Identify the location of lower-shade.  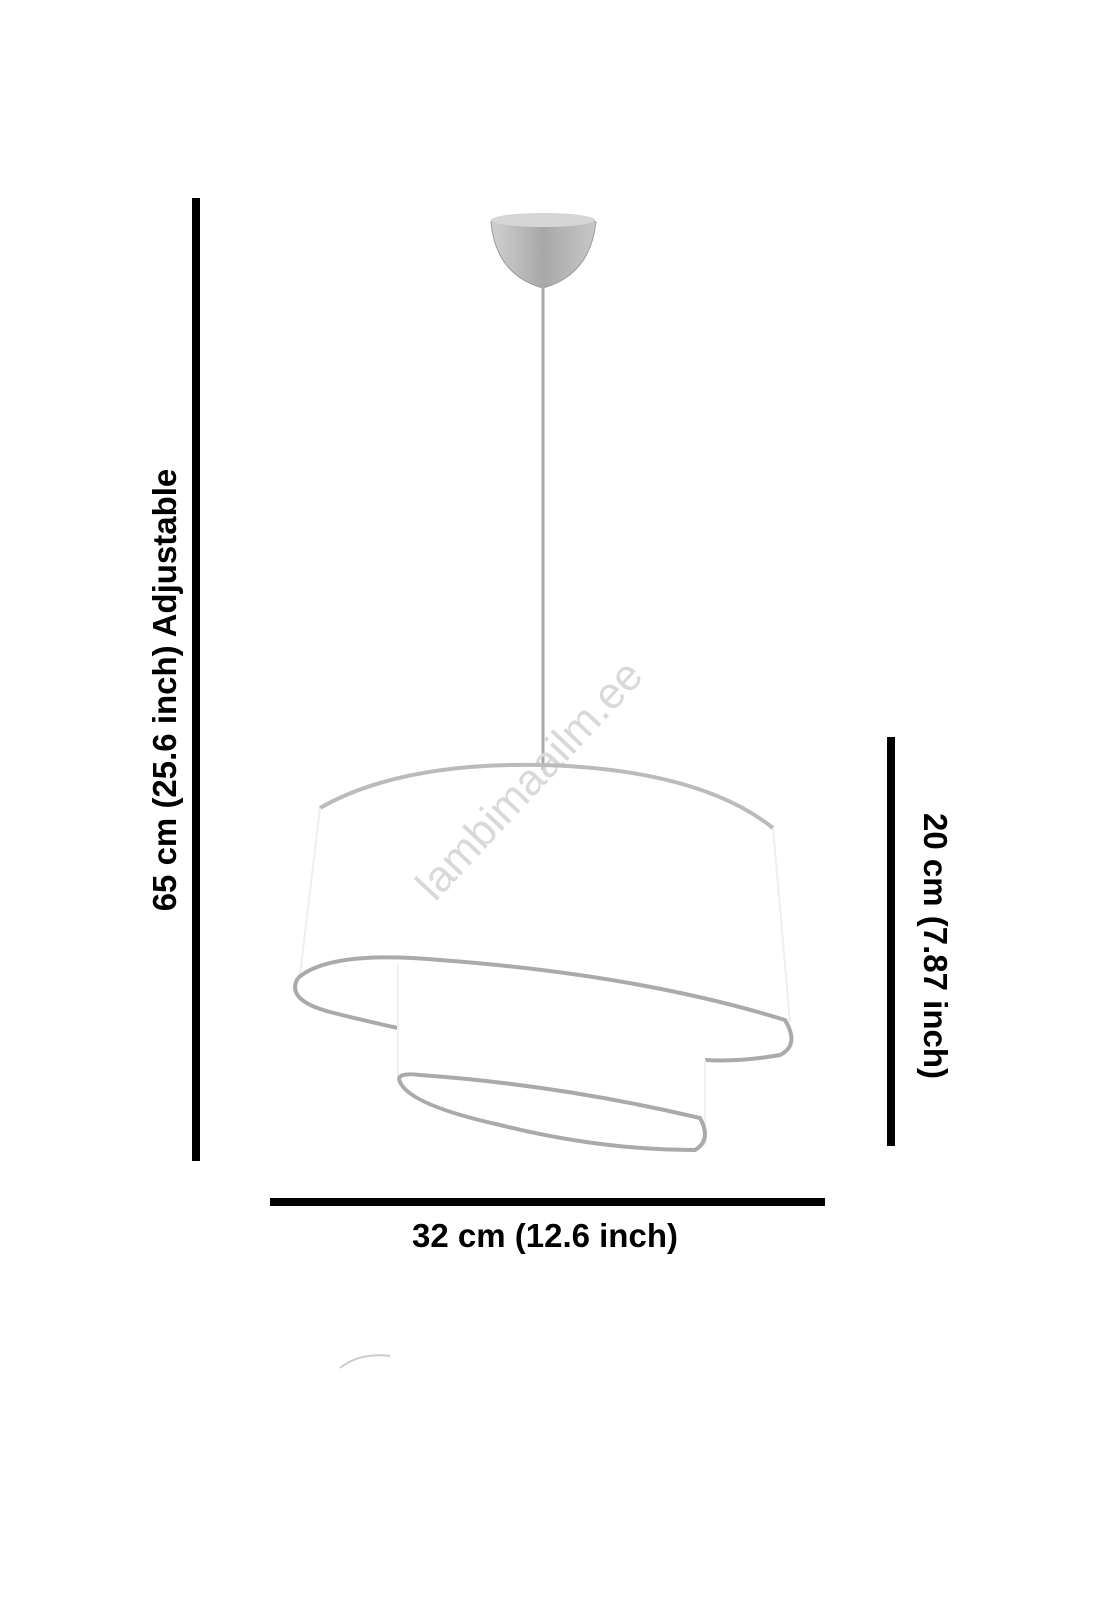
(552, 1059).